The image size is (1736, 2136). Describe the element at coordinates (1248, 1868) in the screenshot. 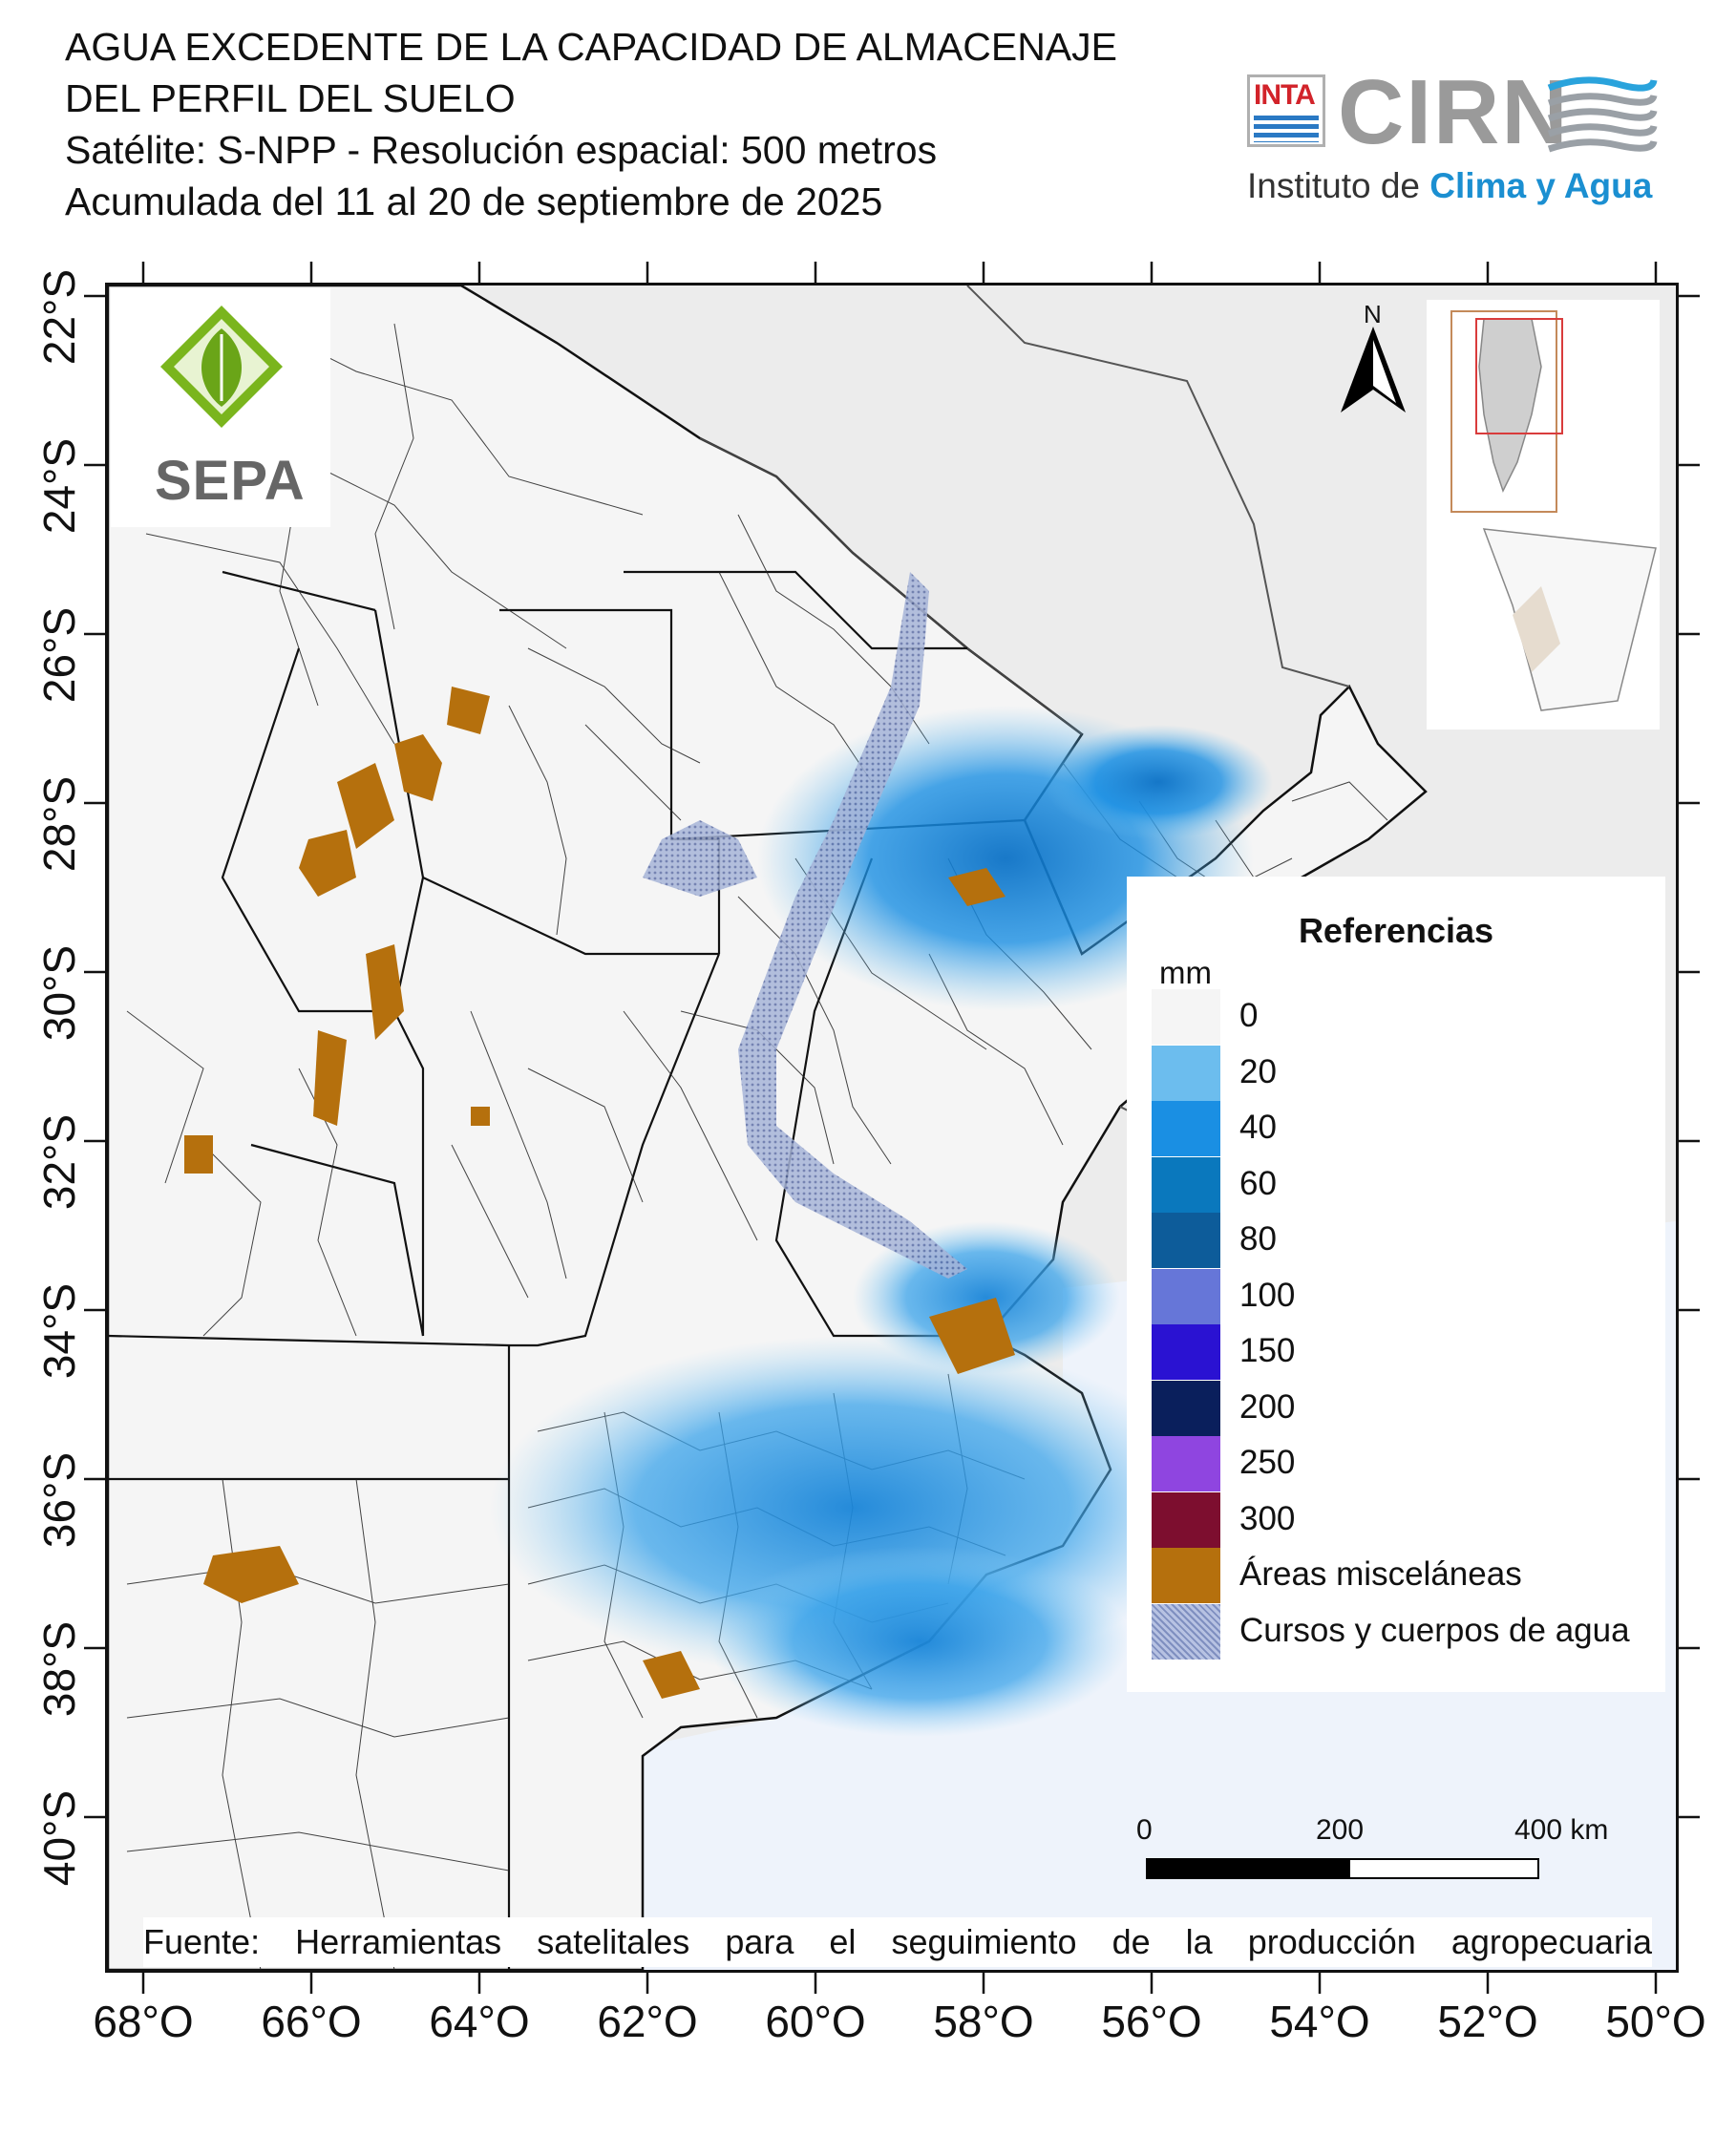

I see `scale-segment-black` at that location.